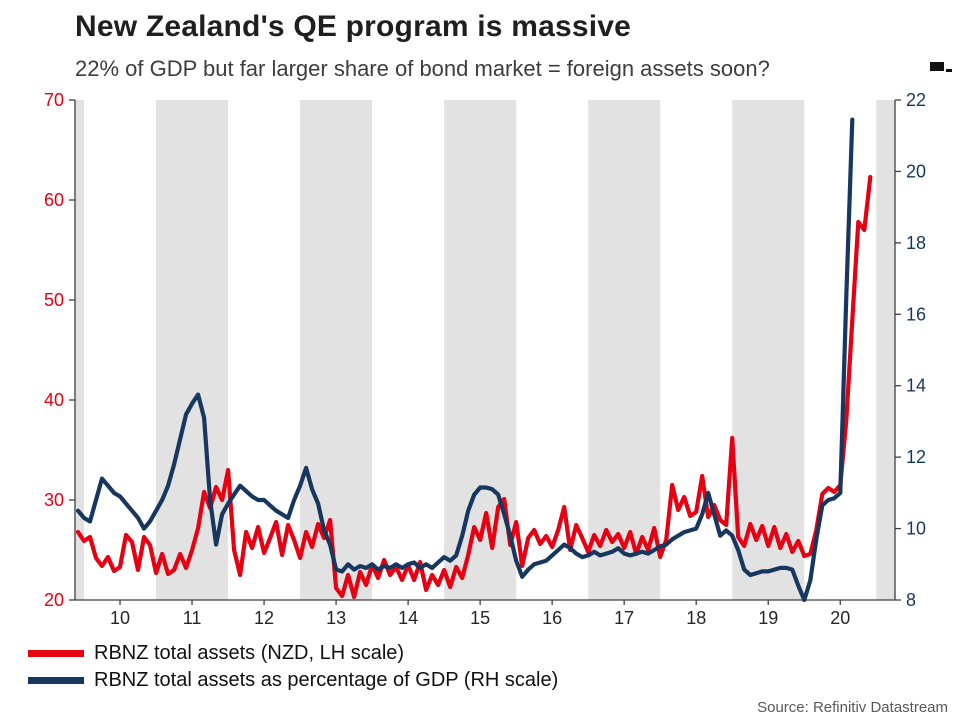 The width and height of the screenshot is (960, 720). Describe the element at coordinates (911, 600) in the screenshot. I see `right-axis-label: 8` at that location.